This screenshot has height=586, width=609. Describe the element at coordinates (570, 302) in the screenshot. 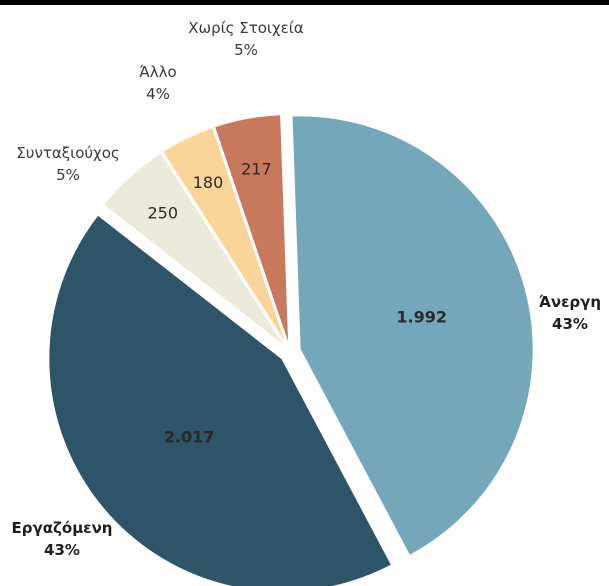

I see `slice-category-label-άνεργη: Άνεργη` at that location.